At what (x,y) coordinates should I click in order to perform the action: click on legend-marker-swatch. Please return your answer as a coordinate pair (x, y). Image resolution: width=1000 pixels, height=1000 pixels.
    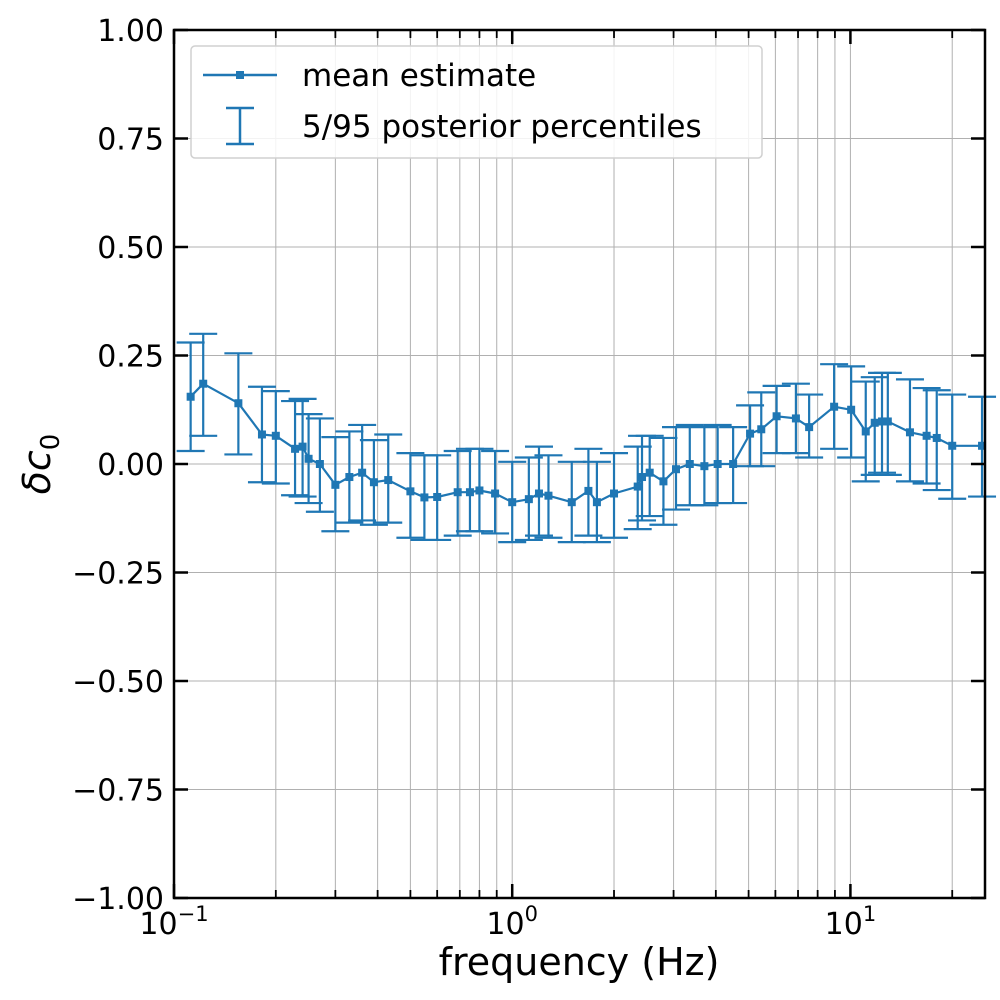
    Looking at the image, I should click on (240, 75).